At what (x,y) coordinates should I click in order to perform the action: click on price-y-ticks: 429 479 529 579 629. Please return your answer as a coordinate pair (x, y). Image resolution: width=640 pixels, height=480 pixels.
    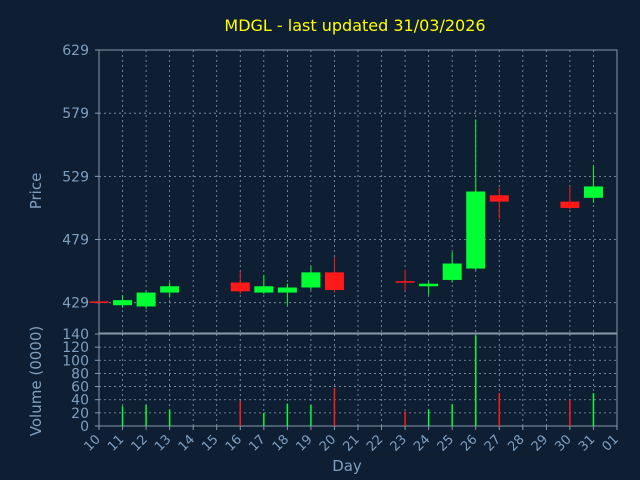
    Looking at the image, I should click on (80, 177).